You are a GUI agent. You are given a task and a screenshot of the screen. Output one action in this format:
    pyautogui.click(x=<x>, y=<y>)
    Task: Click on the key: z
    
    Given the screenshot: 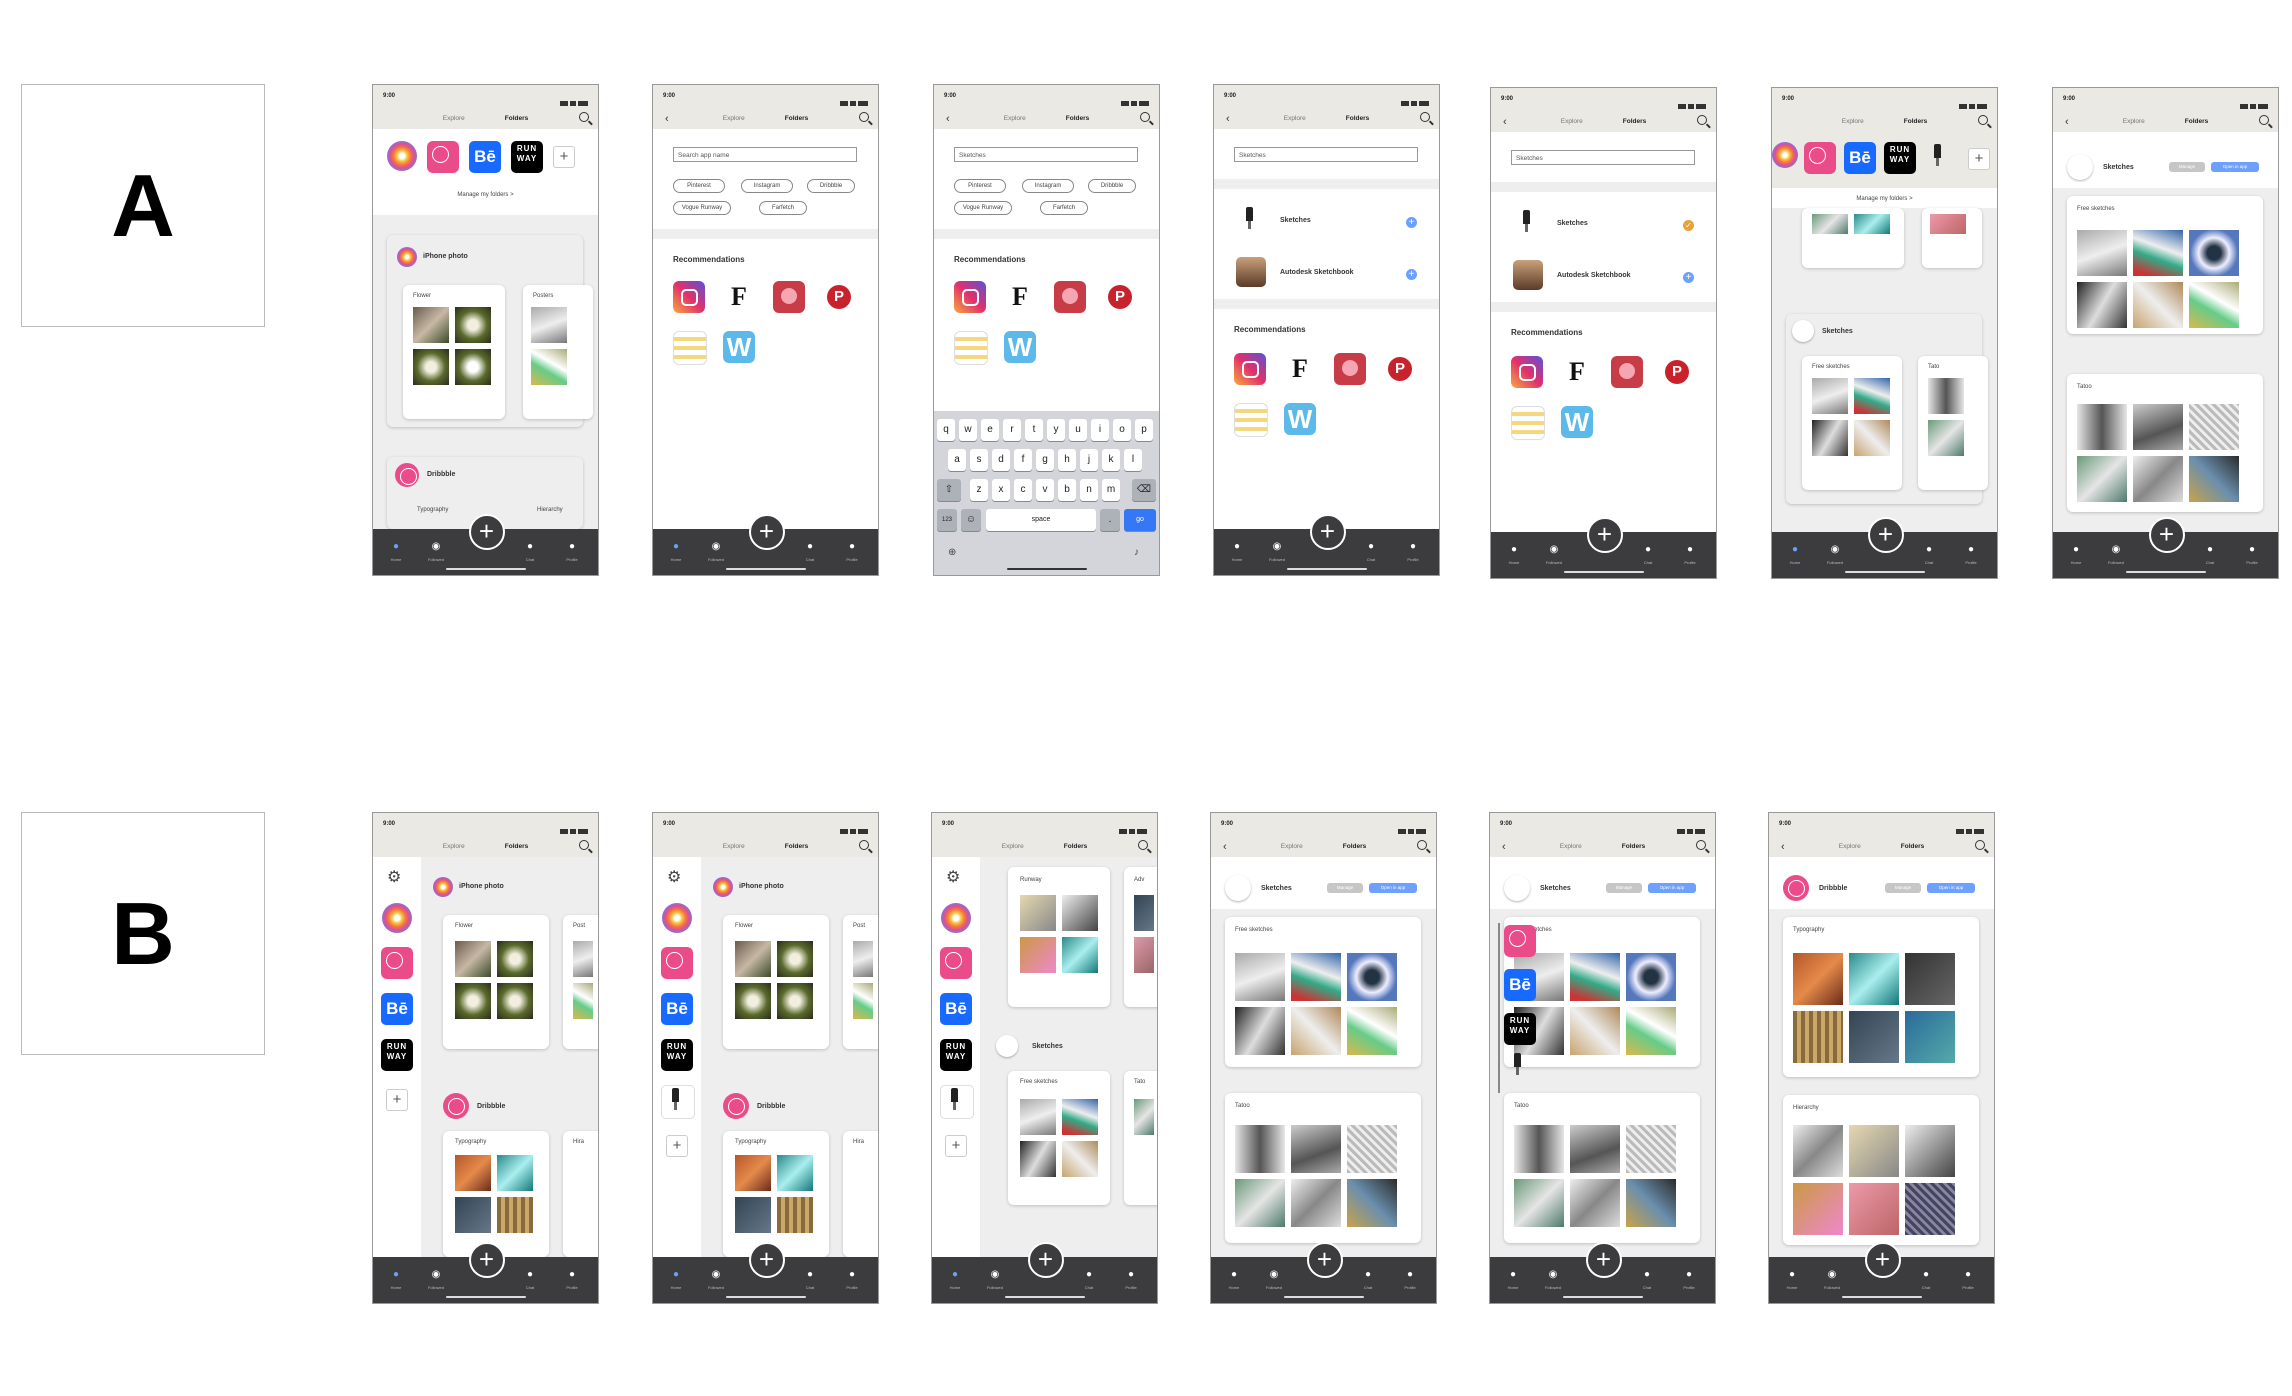 What is the action you would take?
    pyautogui.click(x=979, y=490)
    